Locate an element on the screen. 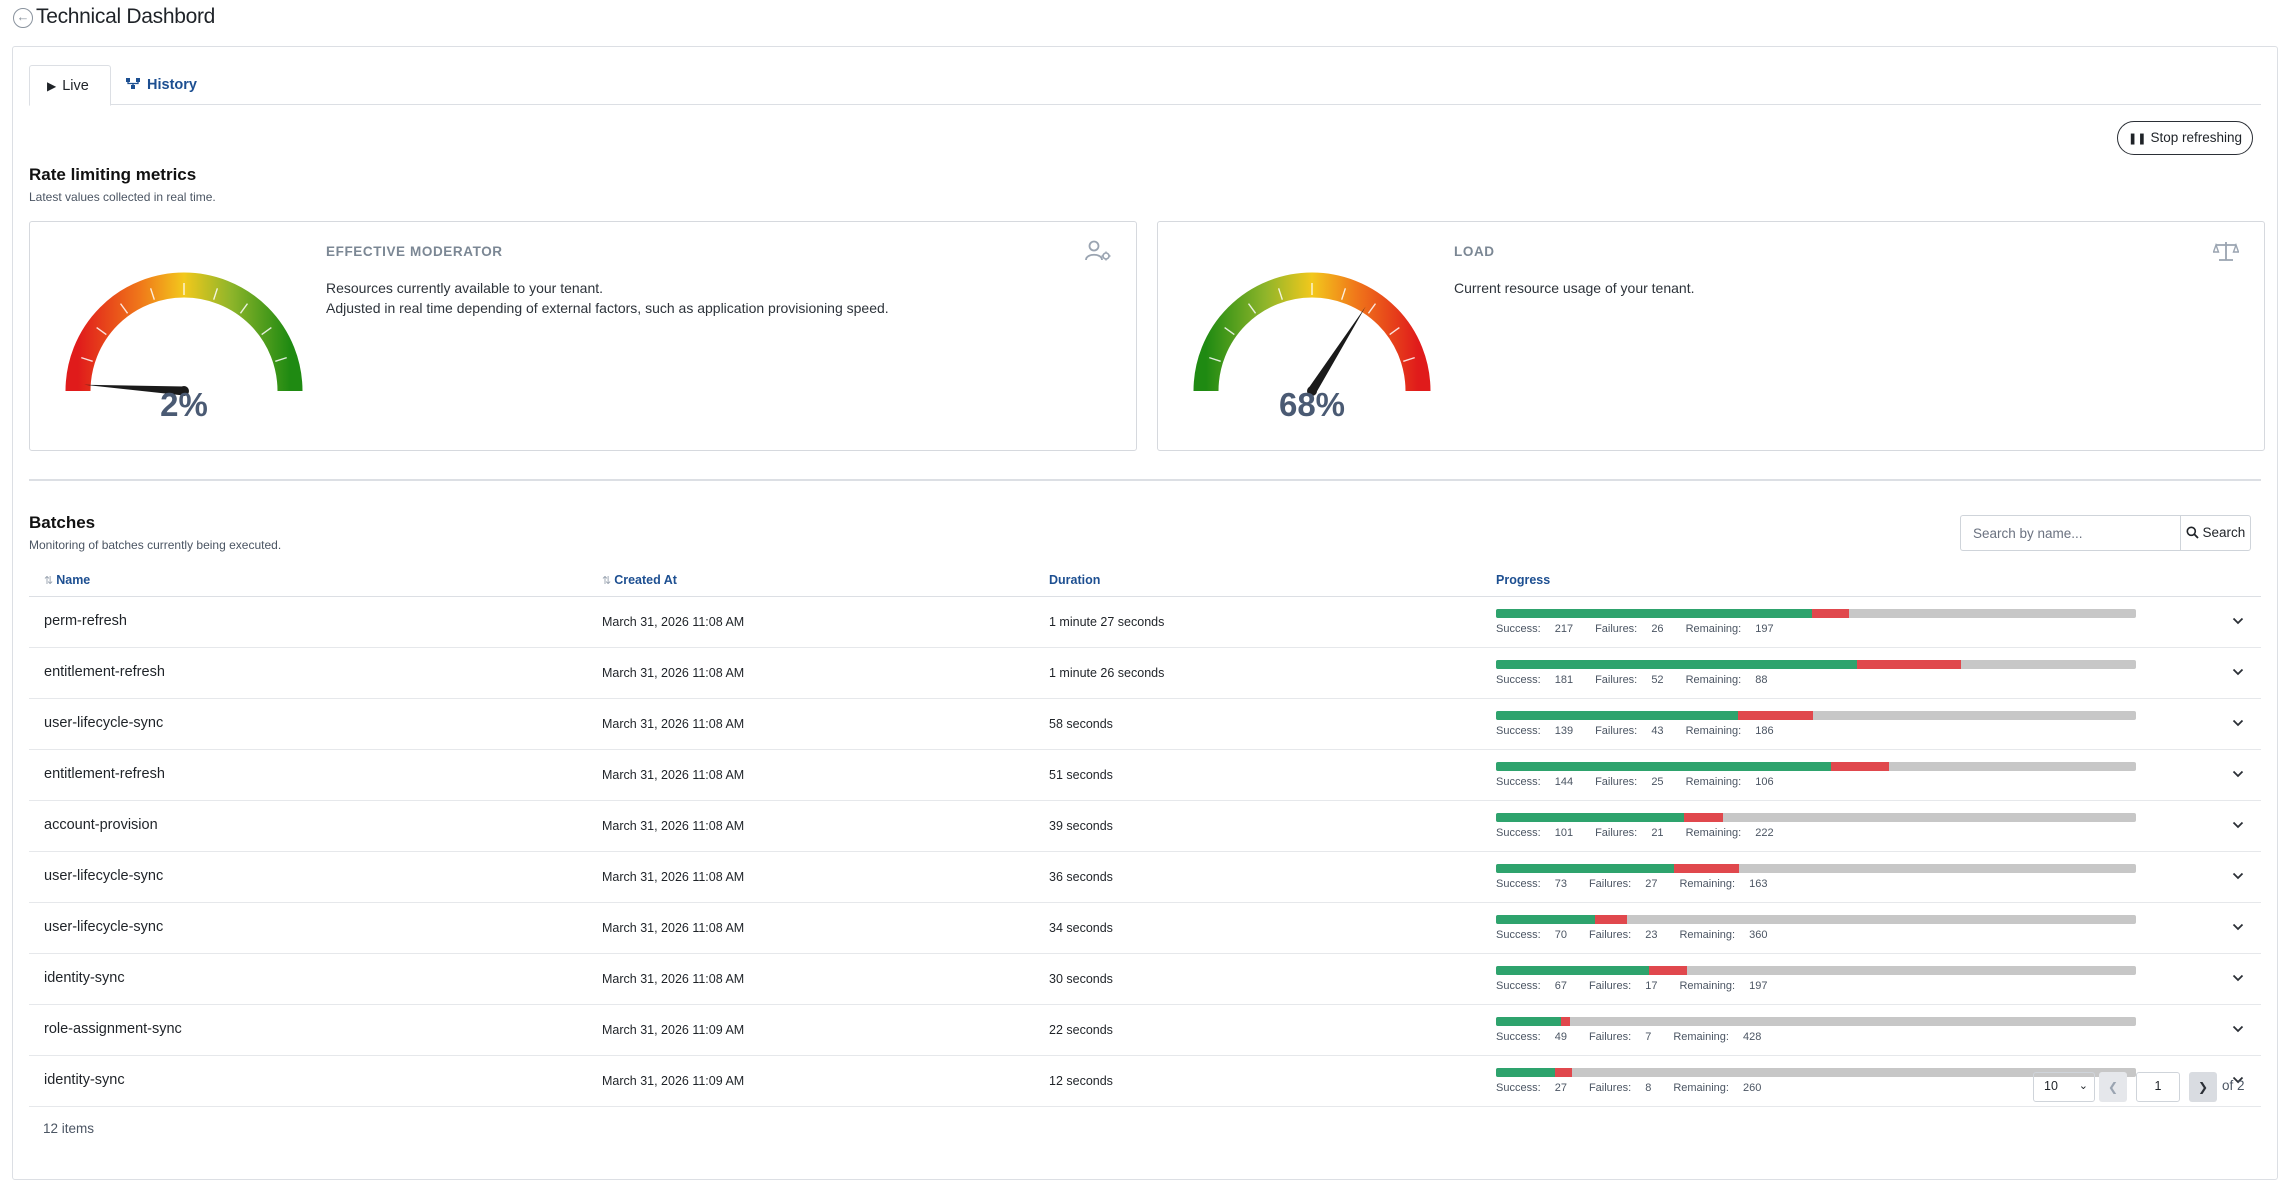 Image resolution: width=2287 pixels, height=1186 pixels. batch-duration: 30 seconds is located at coordinates (1081, 979).